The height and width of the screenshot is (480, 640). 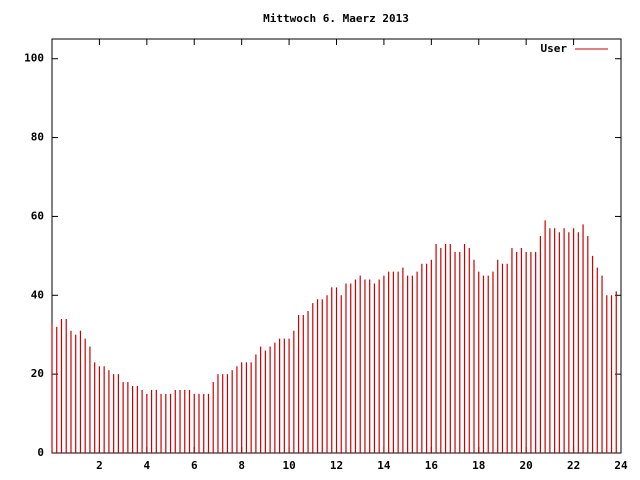 What do you see at coordinates (241, 465) in the screenshot?
I see `x-tick-label: 8` at bounding box center [241, 465].